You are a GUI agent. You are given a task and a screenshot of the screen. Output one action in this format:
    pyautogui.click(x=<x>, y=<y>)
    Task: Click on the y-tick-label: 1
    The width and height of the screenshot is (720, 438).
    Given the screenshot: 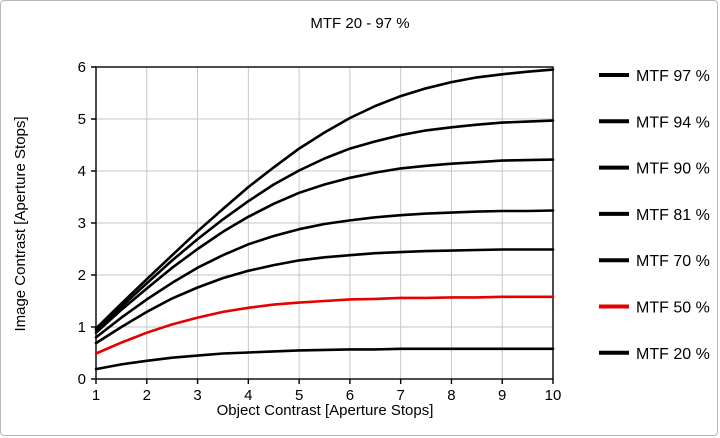 What is the action you would take?
    pyautogui.click(x=82, y=327)
    